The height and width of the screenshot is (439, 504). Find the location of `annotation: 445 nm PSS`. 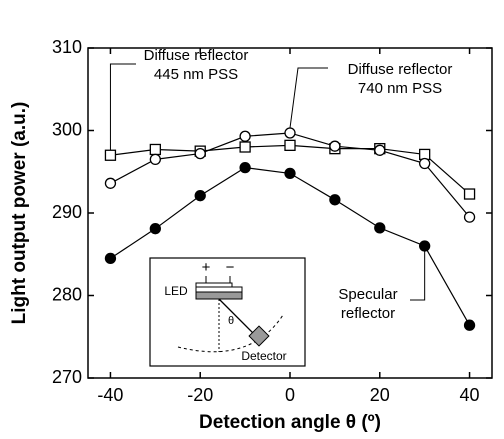

annotation: 445 nm PSS is located at coordinates (196, 74).